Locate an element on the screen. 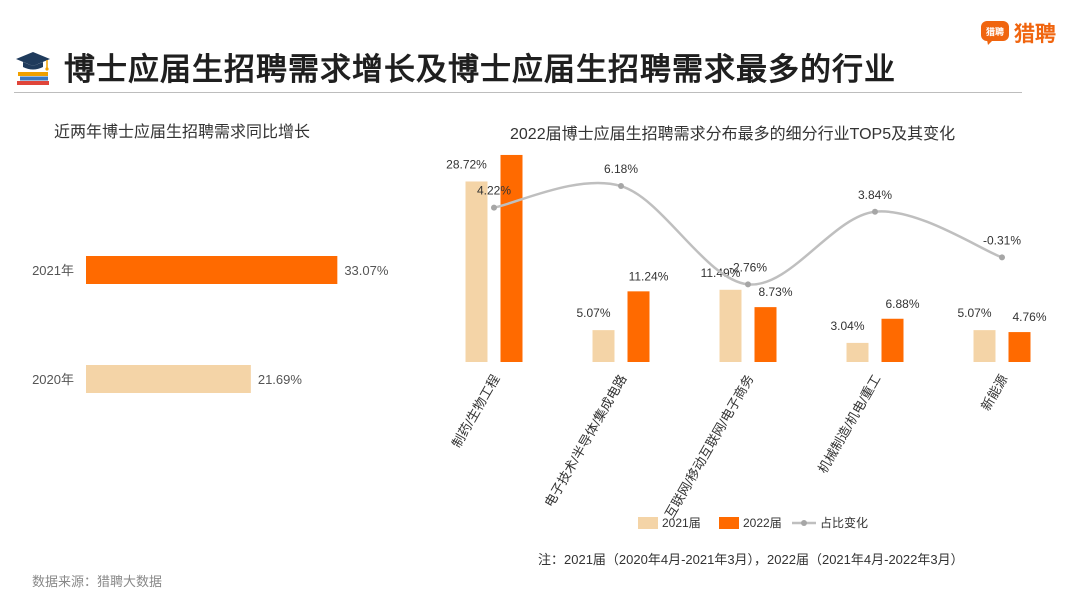 This screenshot has width=1080, height=608. value-label: 33.07% is located at coordinates (366, 270).